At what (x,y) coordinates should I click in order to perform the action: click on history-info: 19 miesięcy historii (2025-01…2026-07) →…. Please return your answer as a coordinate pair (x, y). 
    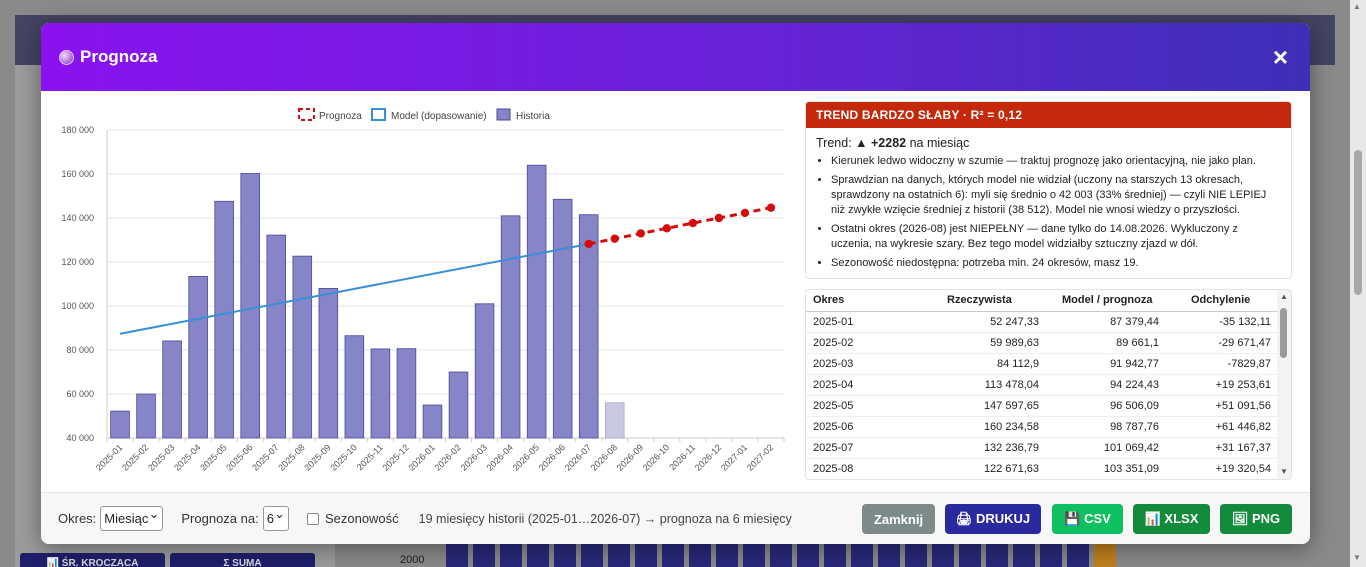
    Looking at the image, I should click on (605, 518).